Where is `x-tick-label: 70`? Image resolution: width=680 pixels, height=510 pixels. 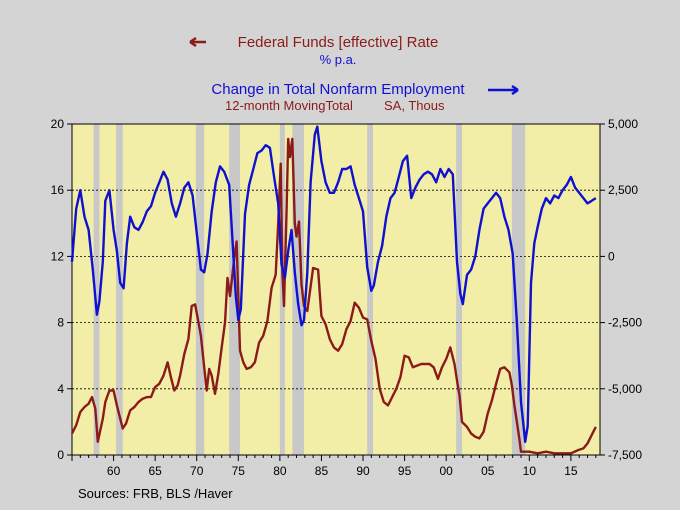
x-tick-label: 70 is located at coordinates (197, 471).